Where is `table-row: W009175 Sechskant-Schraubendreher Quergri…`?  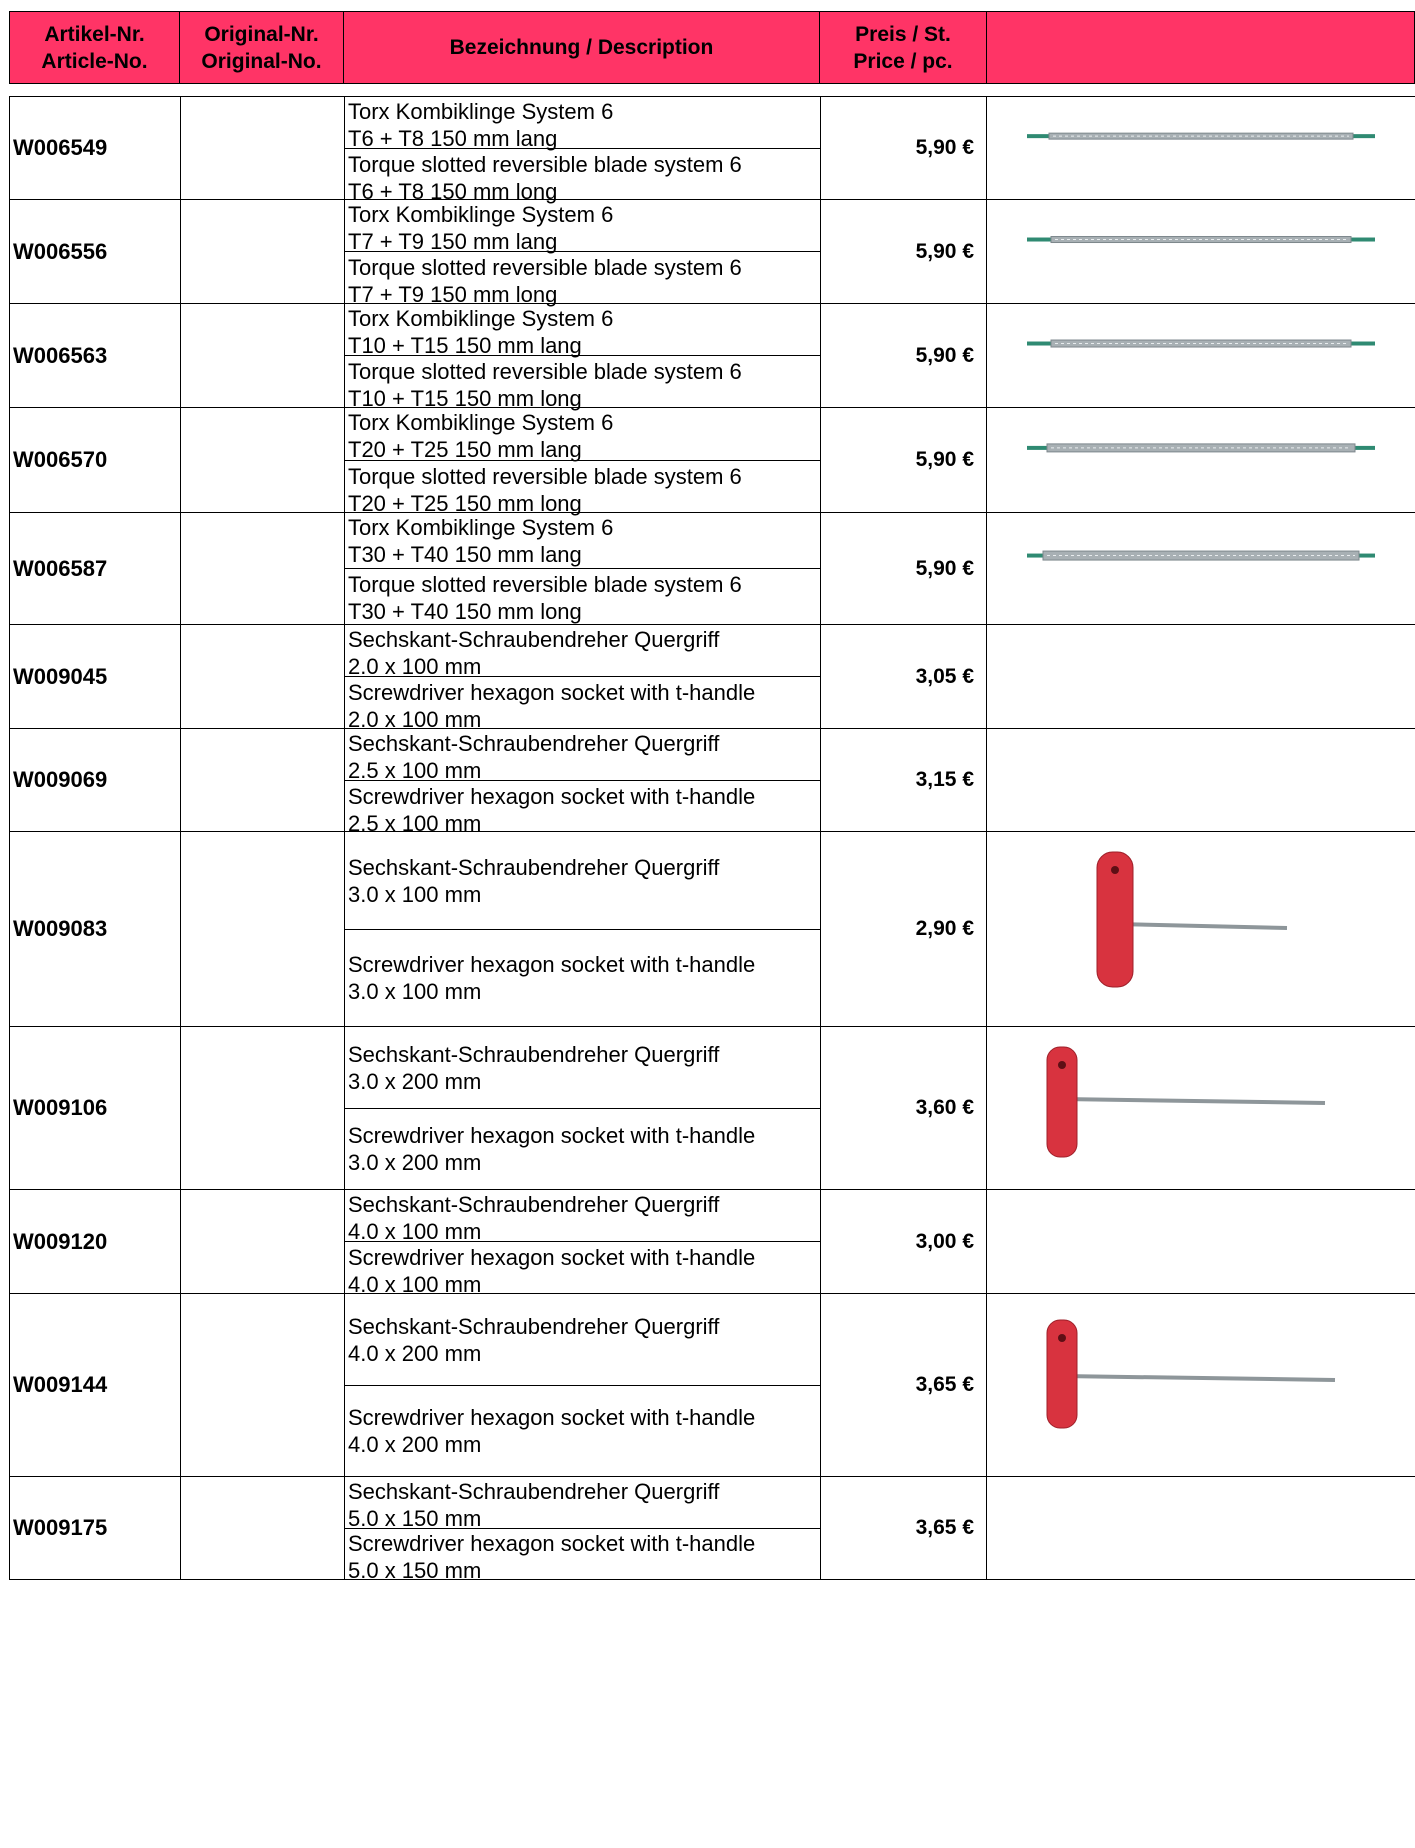
table-row: W009175 Sechskant-Schraubendreher Quergri… is located at coordinates (712, 1529).